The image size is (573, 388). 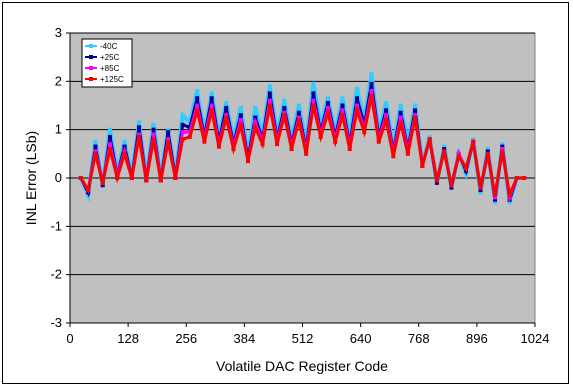 What do you see at coordinates (69, 338) in the screenshot?
I see `x-tick-label: 0` at bounding box center [69, 338].